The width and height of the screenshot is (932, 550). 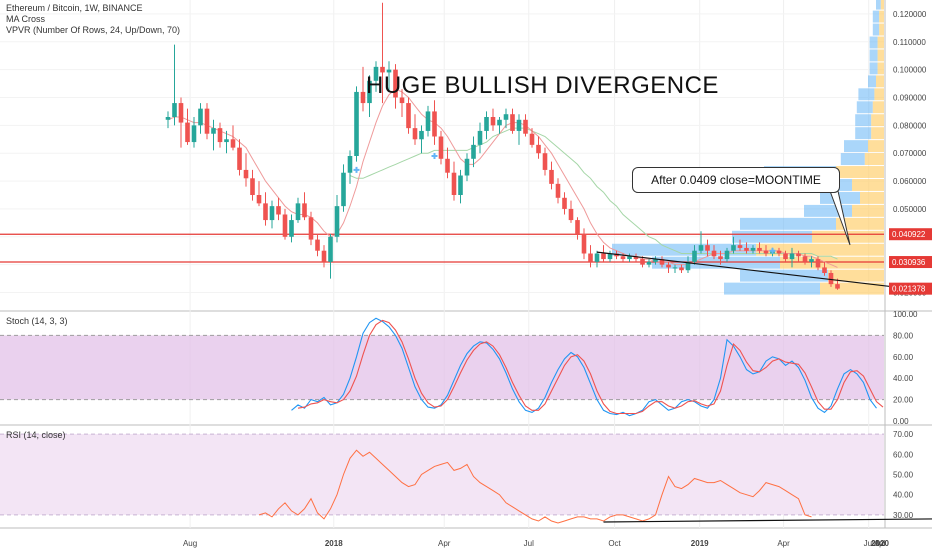 What do you see at coordinates (910, 125) in the screenshot?
I see `price-tick-label: 0.080000` at bounding box center [910, 125].